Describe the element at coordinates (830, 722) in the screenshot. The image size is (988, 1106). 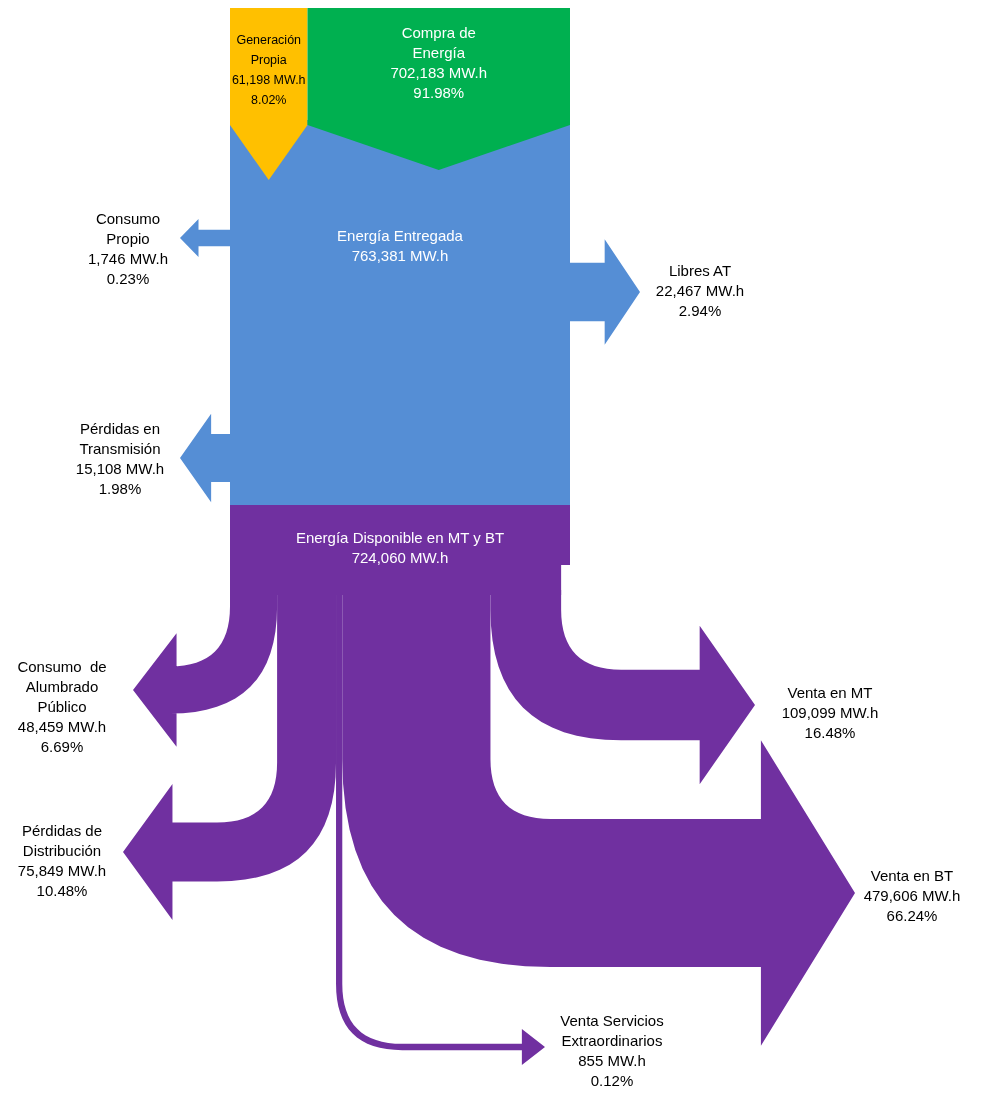
I see `data-label: 109,099 MW.h 16.48%` at that location.